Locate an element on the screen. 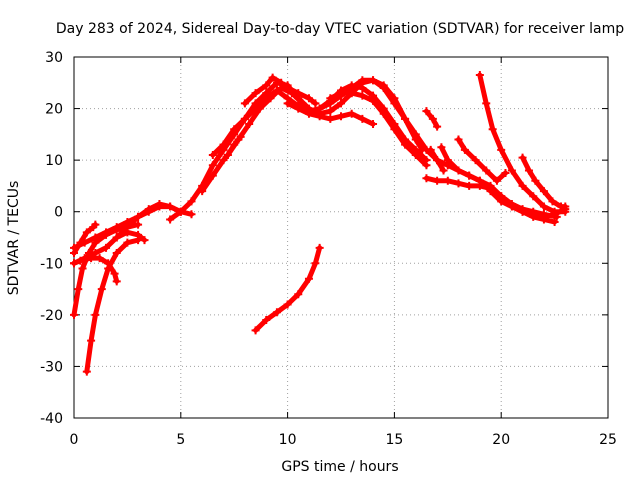  y-tick-label: 20 is located at coordinates (54, 110).